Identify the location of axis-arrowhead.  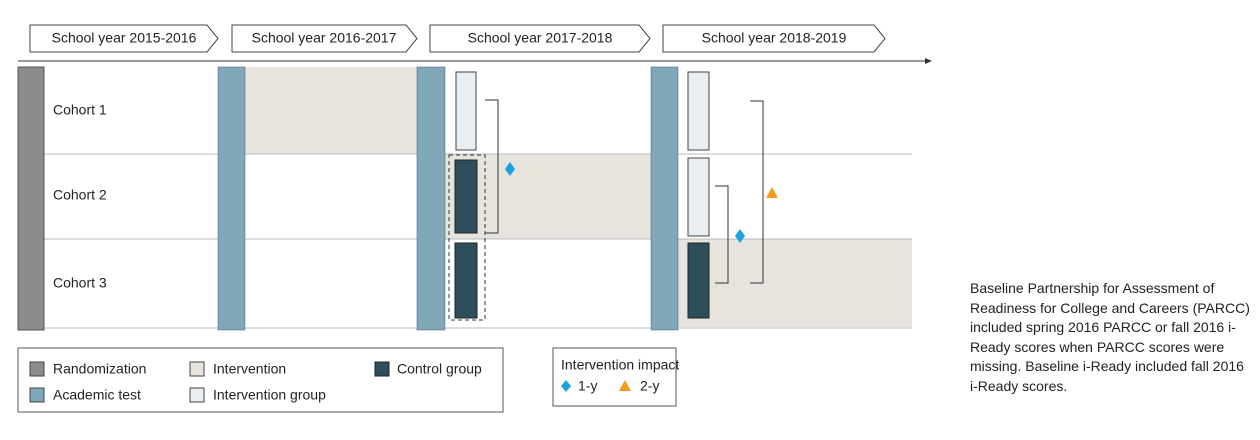
(928, 61).